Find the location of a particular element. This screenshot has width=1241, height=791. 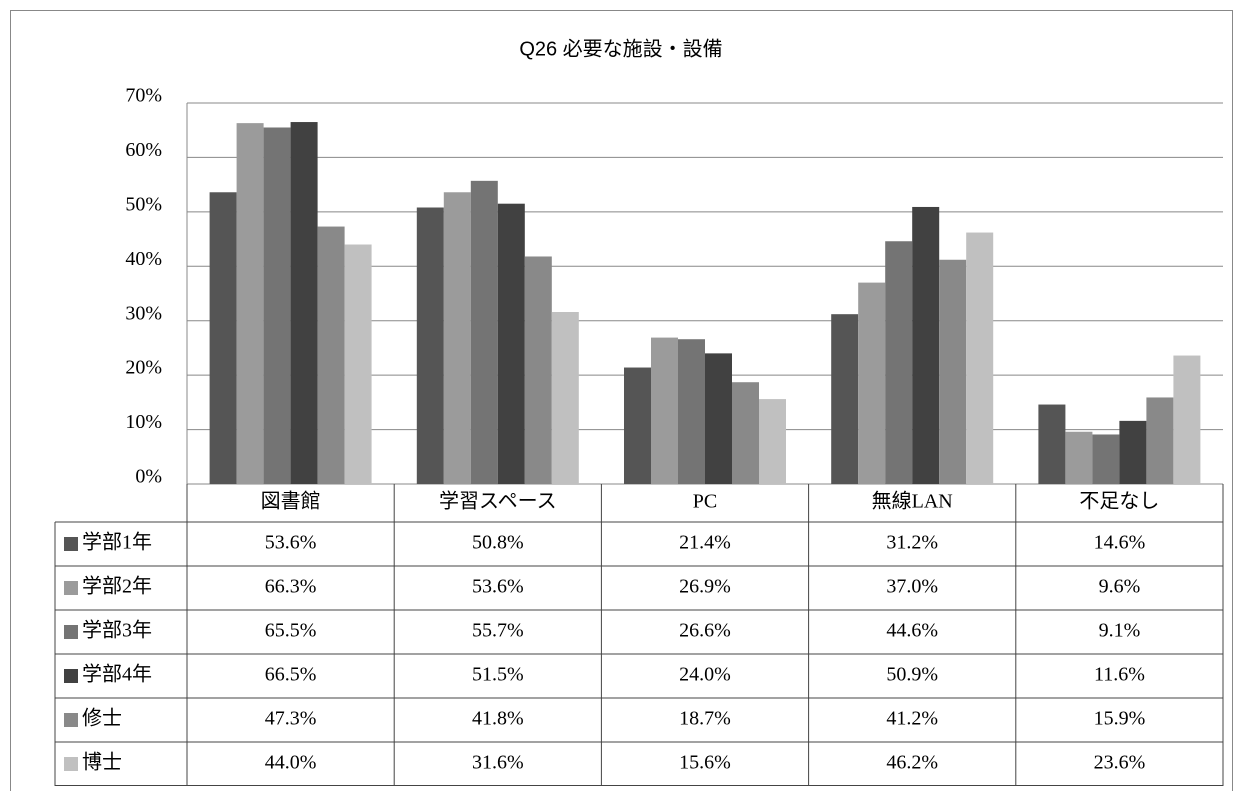

legend-label: 学部4年 is located at coordinates (117, 674).